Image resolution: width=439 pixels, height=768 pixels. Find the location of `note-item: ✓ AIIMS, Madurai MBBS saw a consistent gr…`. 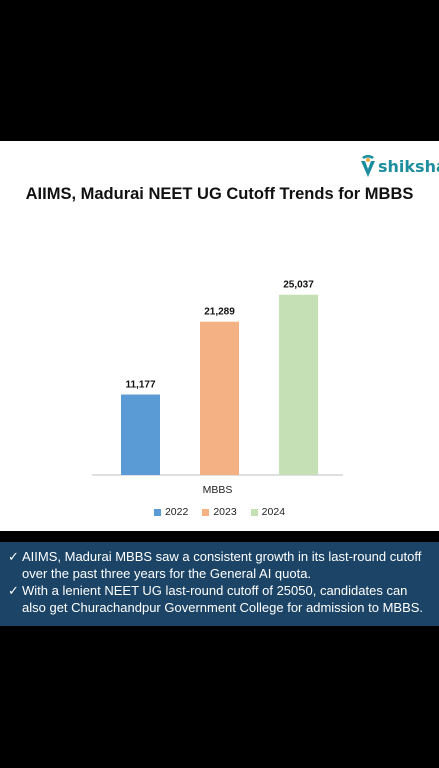

note-item: ✓ AIIMS, Madurai MBBS saw a consistent gr… is located at coordinates (219, 565).